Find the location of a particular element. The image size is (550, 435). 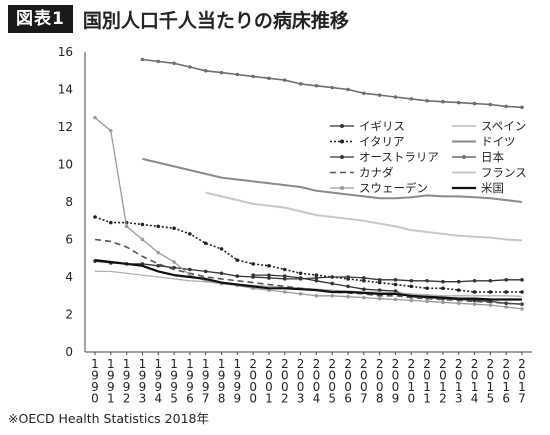

y-tick-label: 4 is located at coordinates (69, 277).